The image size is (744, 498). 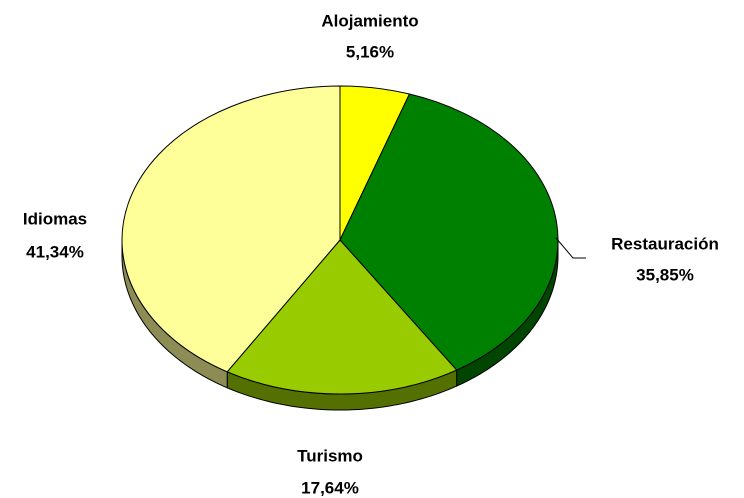 What do you see at coordinates (330, 455) in the screenshot?
I see `slice-label: Turismo` at bounding box center [330, 455].